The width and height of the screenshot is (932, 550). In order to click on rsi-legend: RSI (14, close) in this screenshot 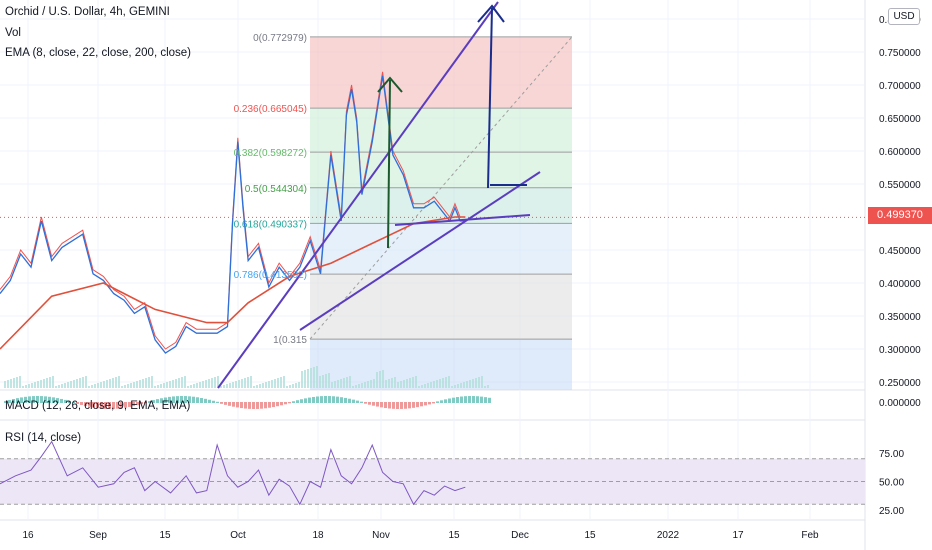, I will do `click(43, 438)`.